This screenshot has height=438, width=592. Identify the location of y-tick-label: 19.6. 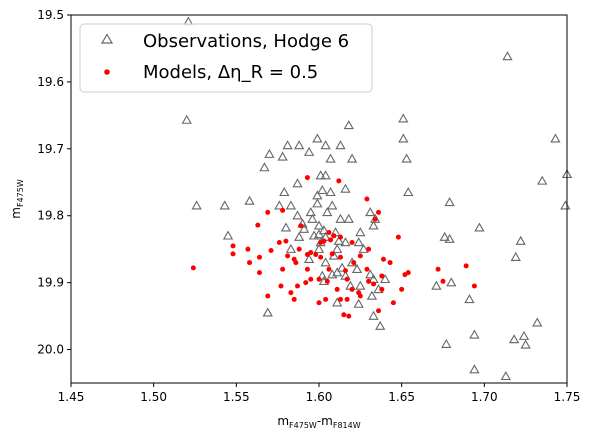
(50, 82).